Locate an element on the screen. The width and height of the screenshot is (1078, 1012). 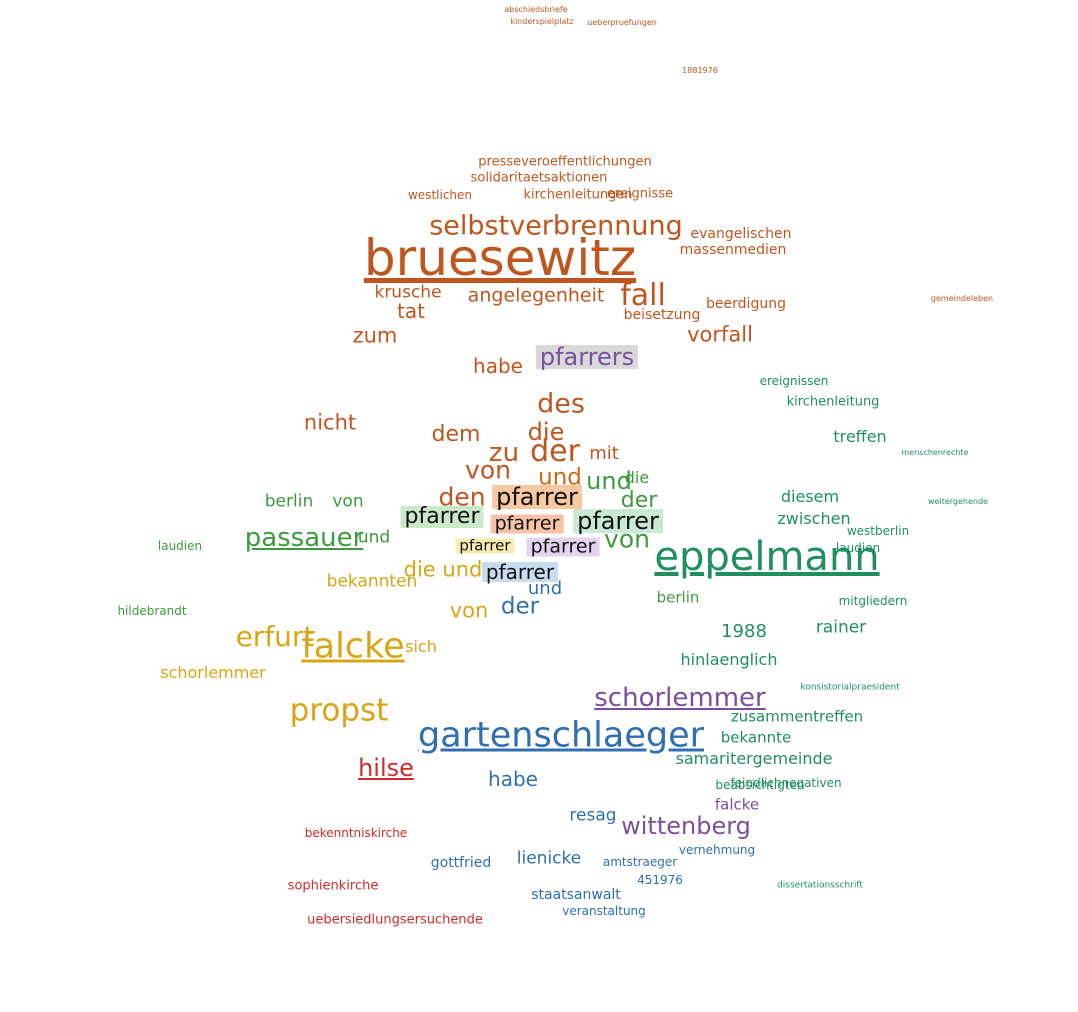
cloud-word: ueberpruefungen is located at coordinates (622, 22).